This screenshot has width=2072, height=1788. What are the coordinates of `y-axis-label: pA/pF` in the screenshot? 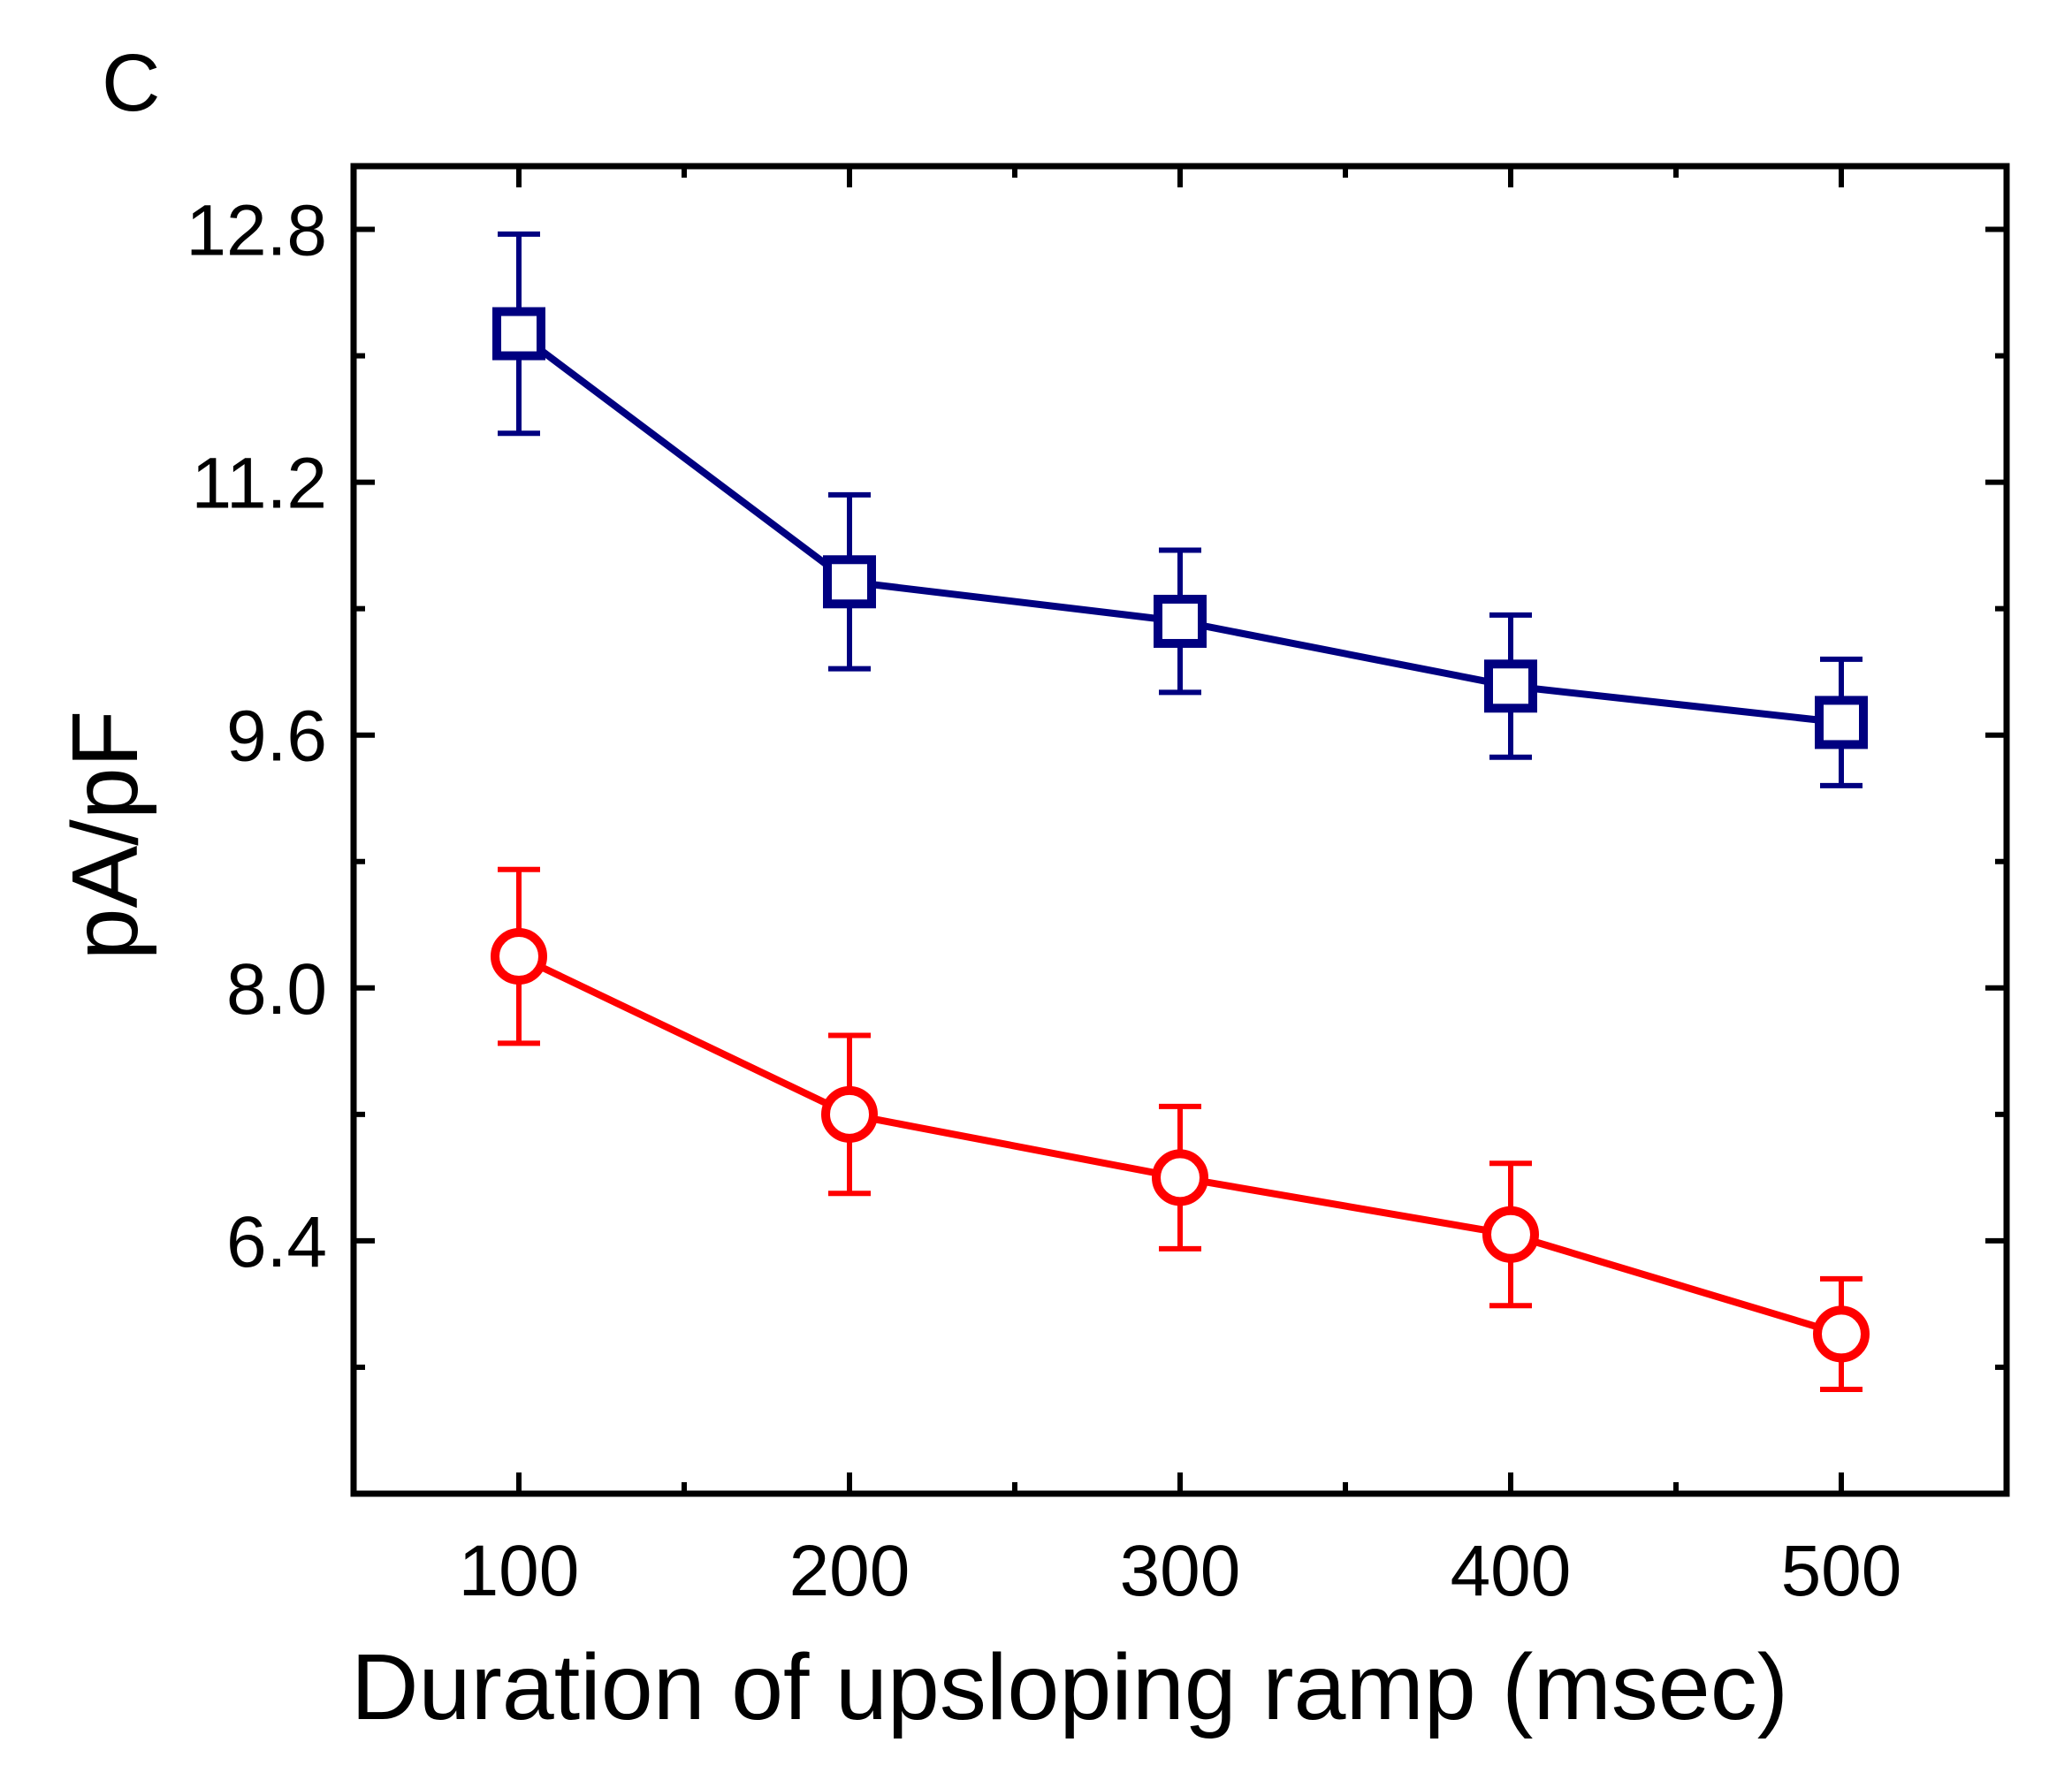 It's located at (105, 836).